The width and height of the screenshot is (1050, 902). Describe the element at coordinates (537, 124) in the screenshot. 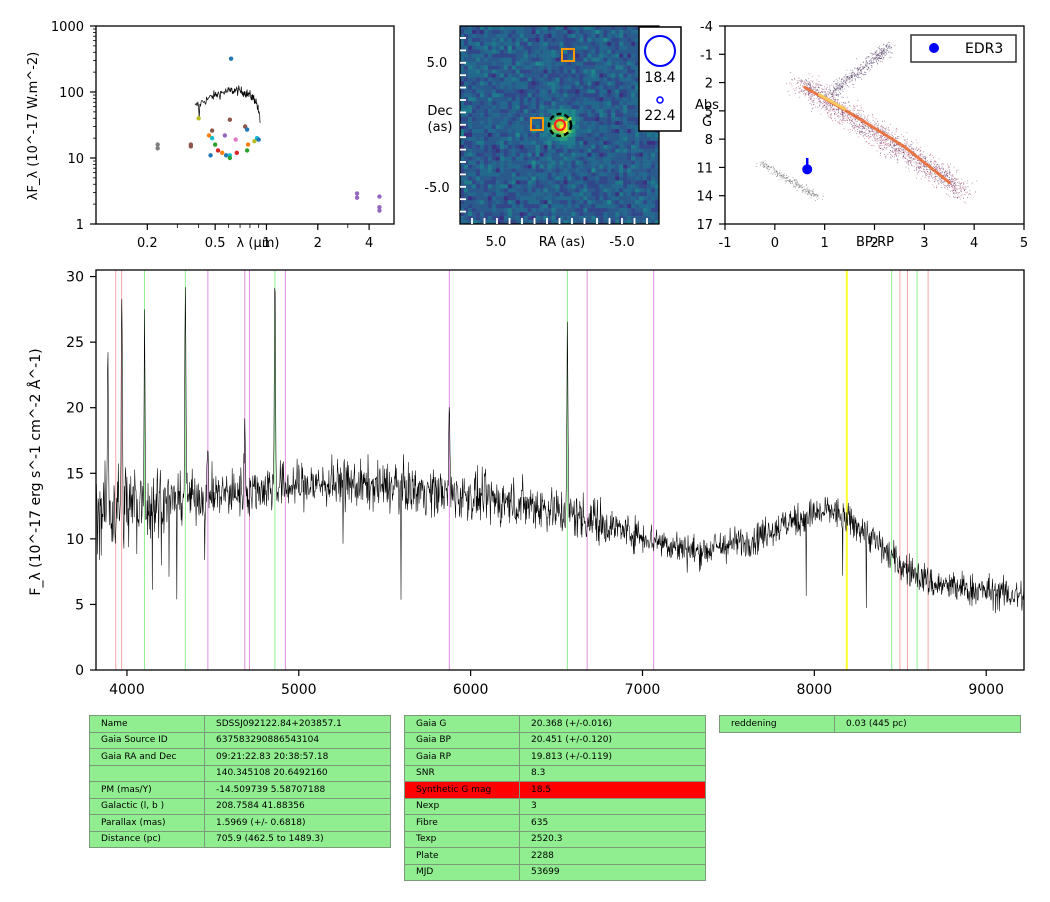

I see `neighbour-square-marker` at that location.